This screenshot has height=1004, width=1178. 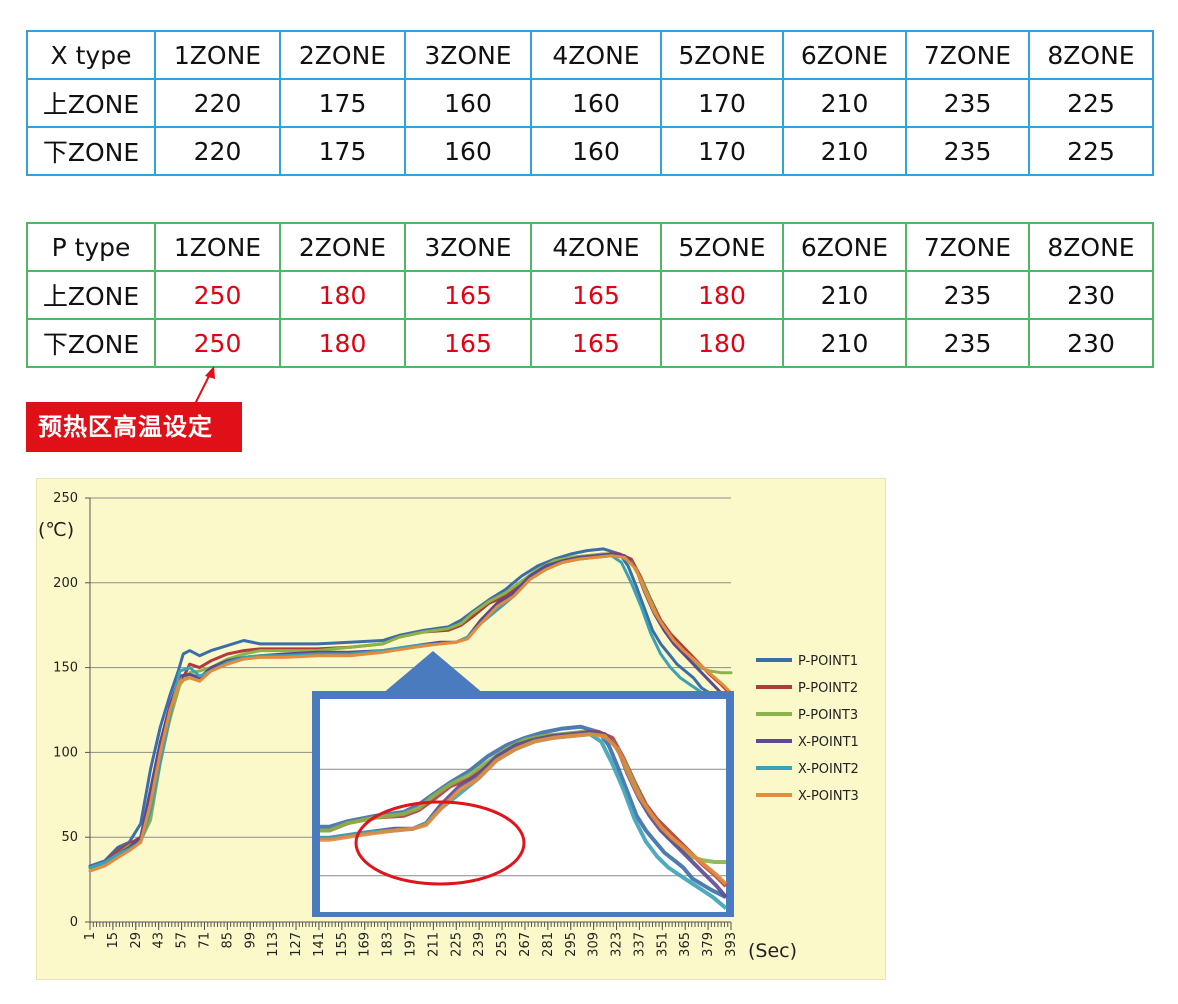 What do you see at coordinates (65, 583) in the screenshot?
I see `y-tick-label: 200` at bounding box center [65, 583].